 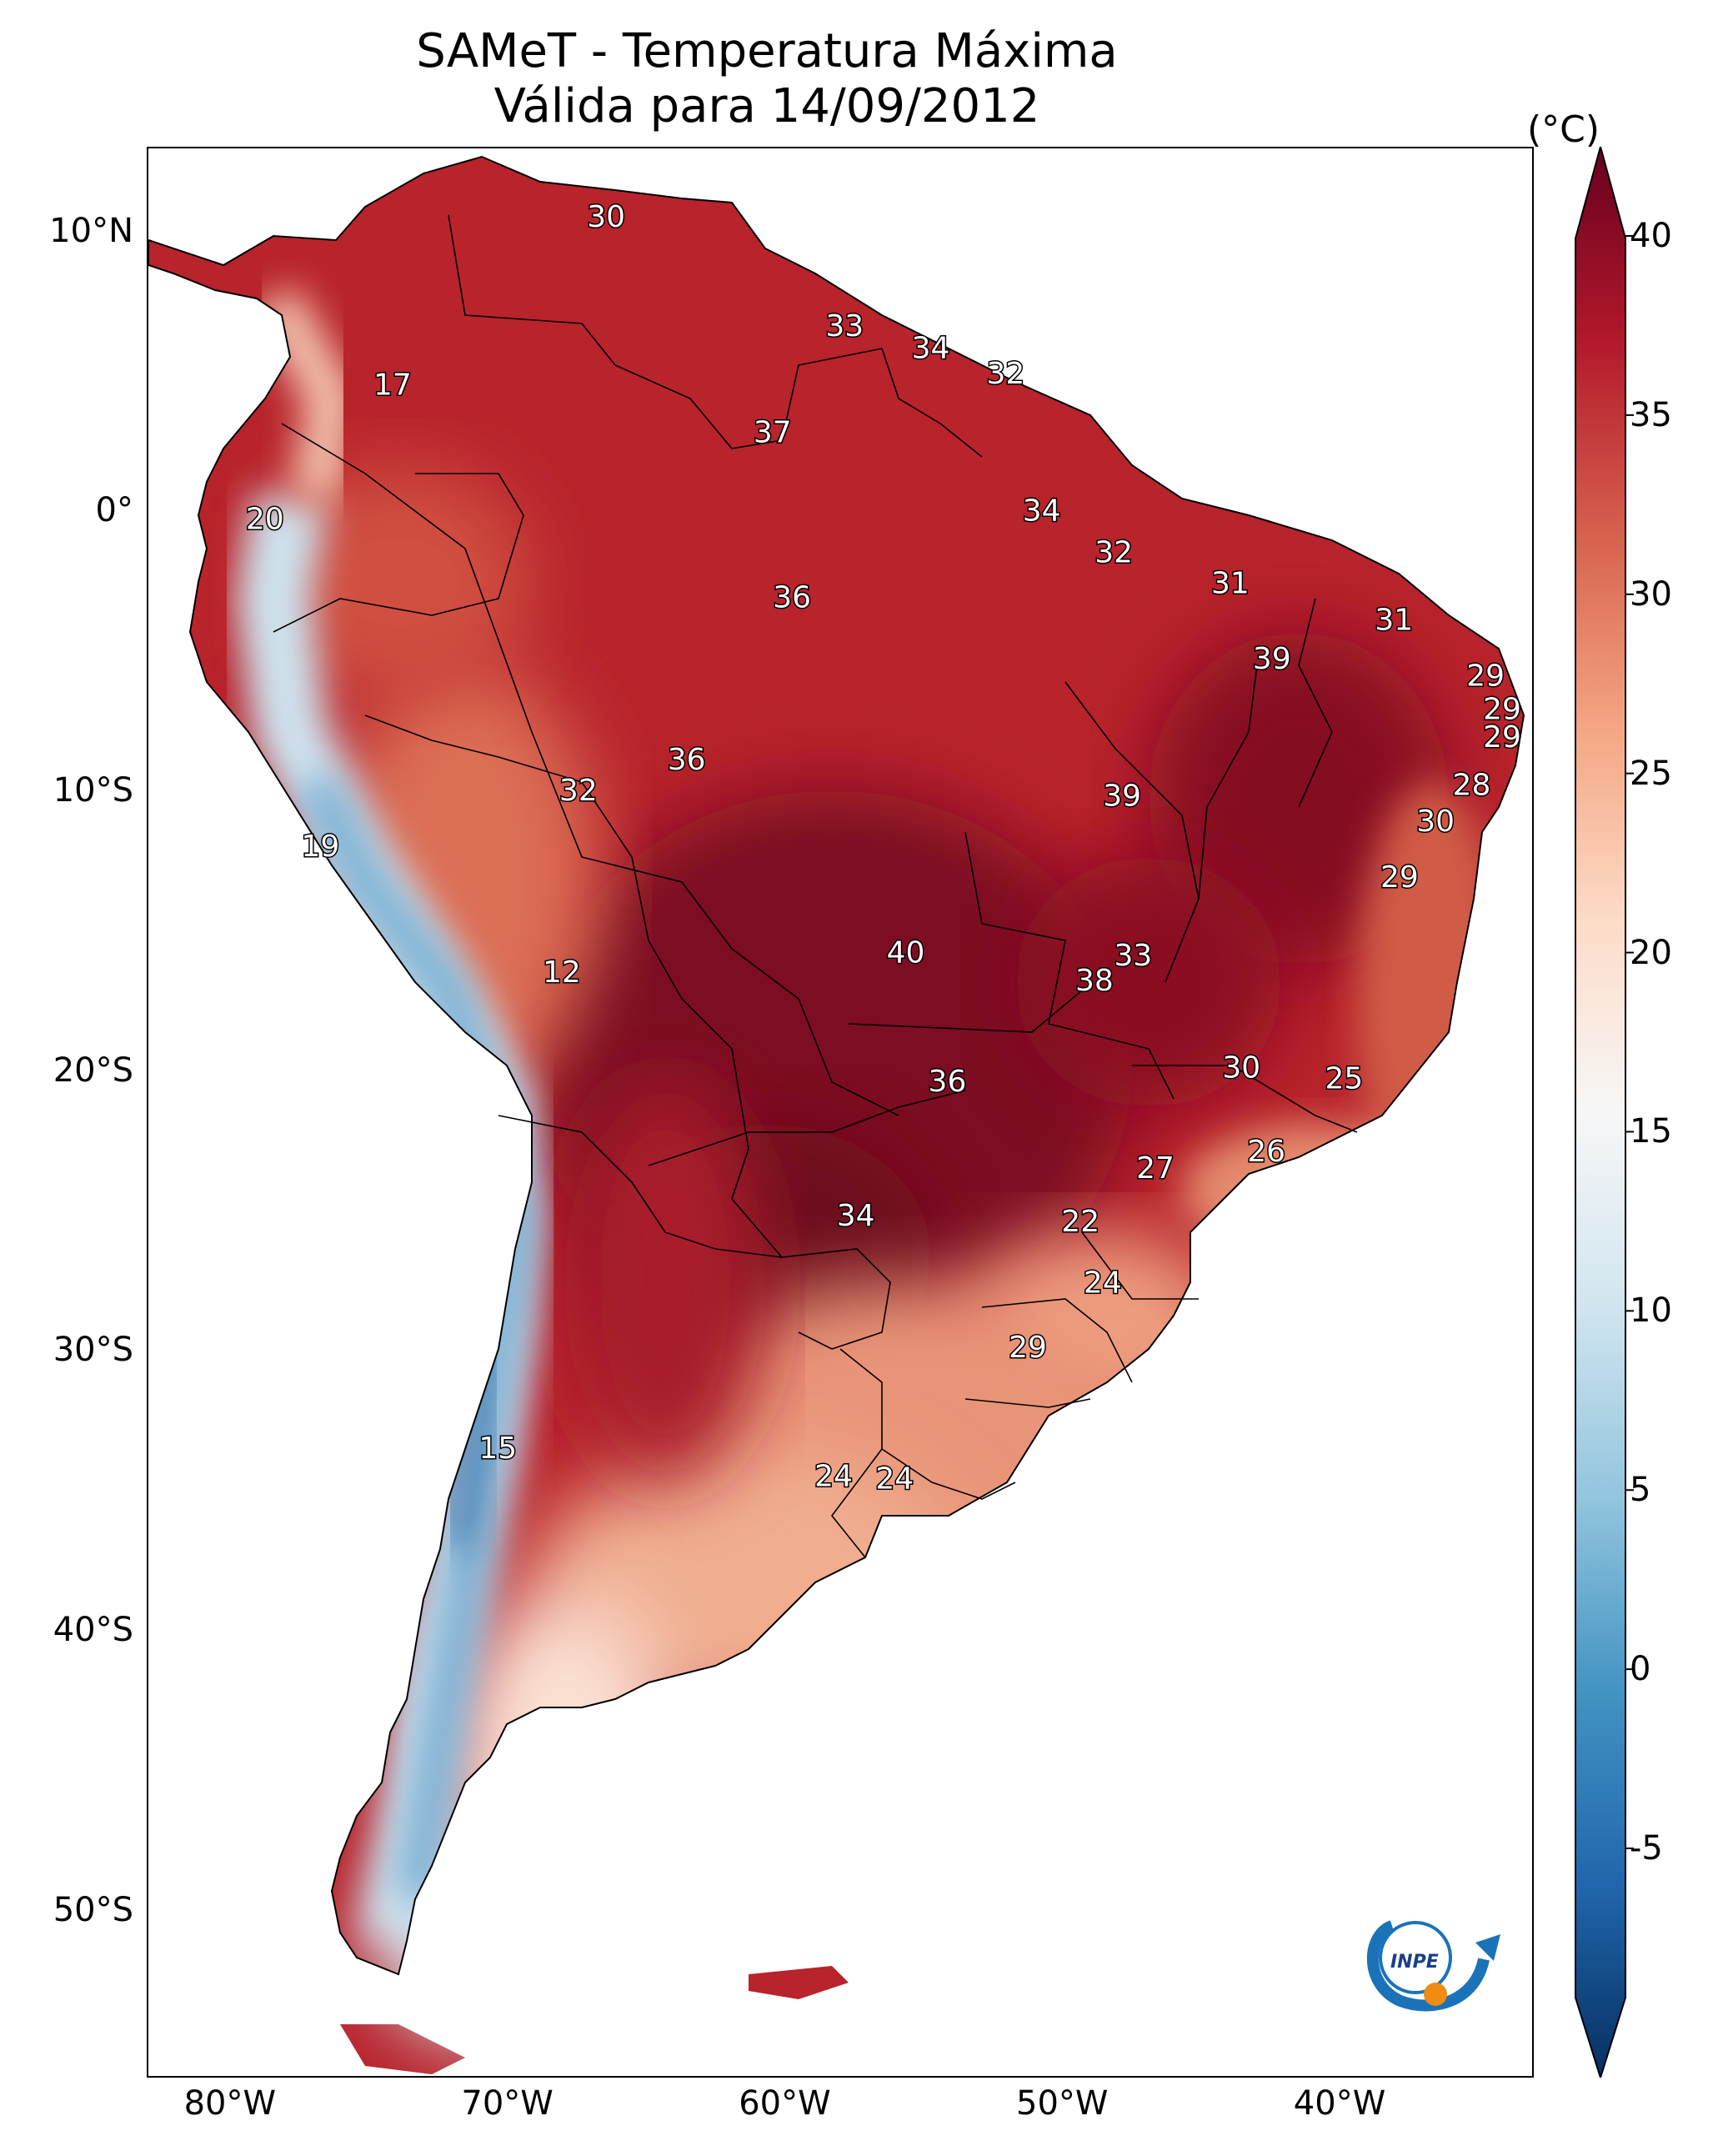 What do you see at coordinates (93, 1350) in the screenshot?
I see `lat-tick-label: 30°S` at bounding box center [93, 1350].